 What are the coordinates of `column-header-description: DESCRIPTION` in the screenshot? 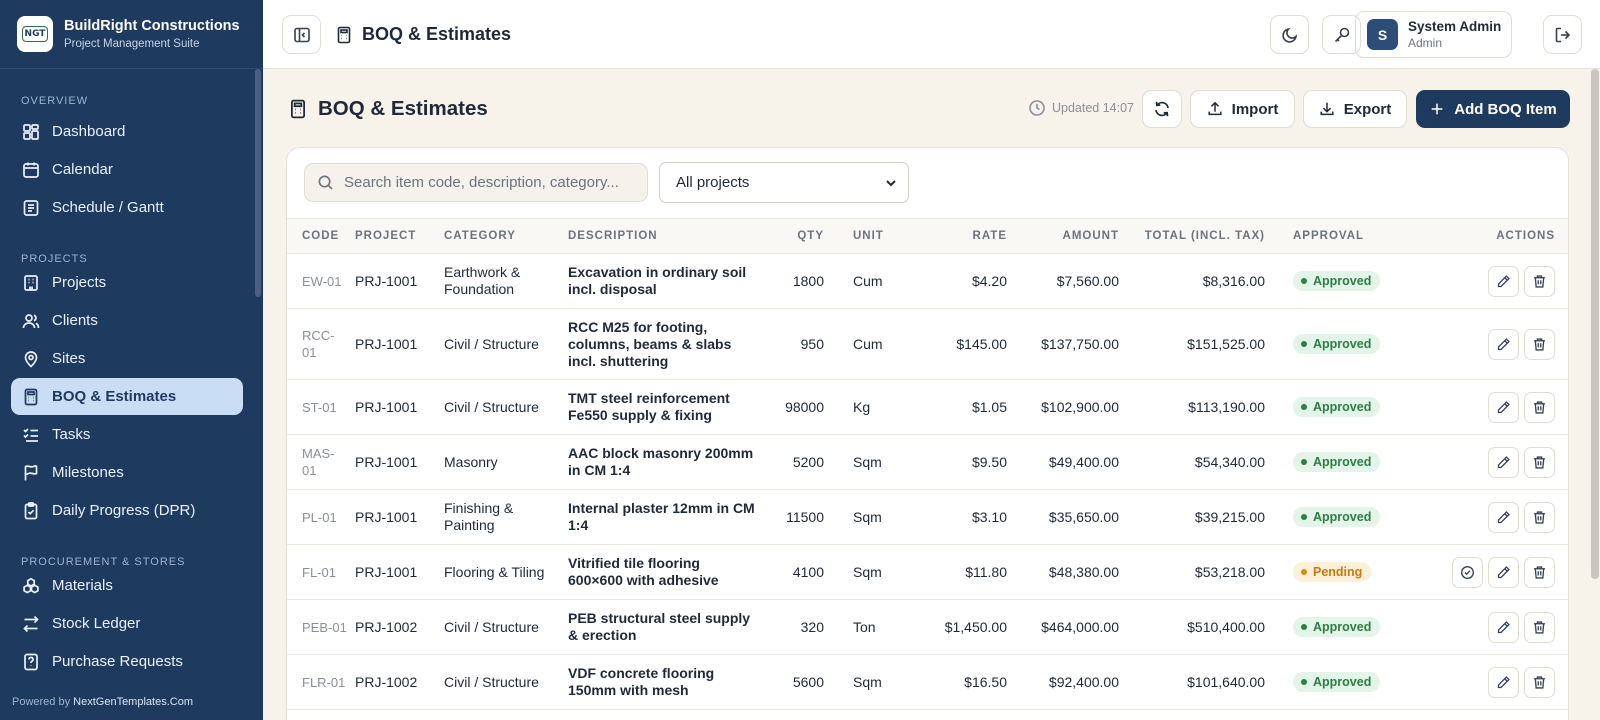 It's located at (613, 236).